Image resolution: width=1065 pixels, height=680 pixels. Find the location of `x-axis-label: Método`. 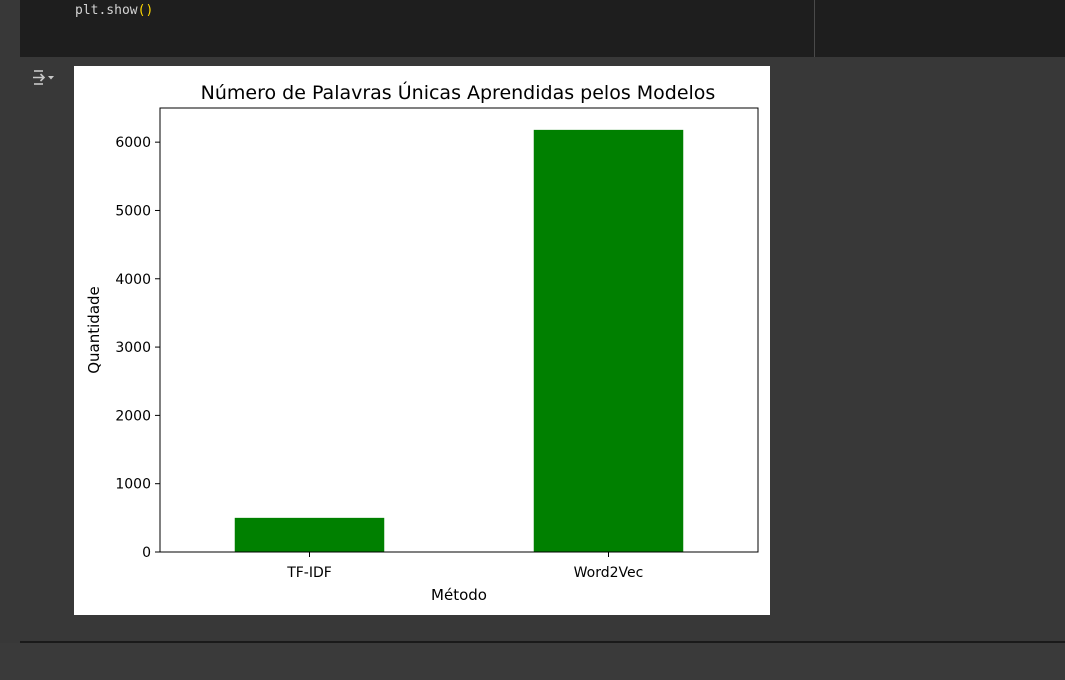

x-axis-label: Método is located at coordinates (459, 595).